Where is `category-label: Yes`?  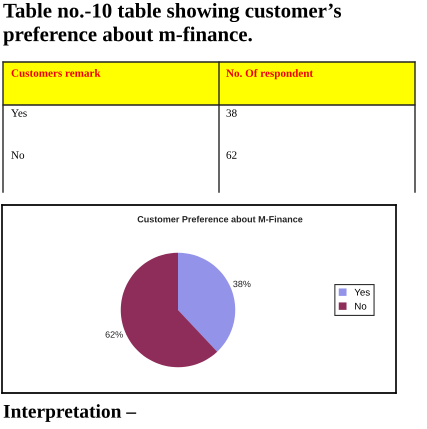 category-label: Yes is located at coordinates (19, 113).